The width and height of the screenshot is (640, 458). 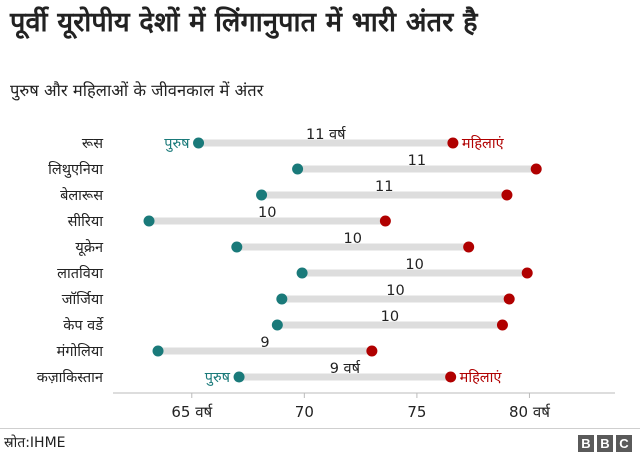 What do you see at coordinates (35, 443) in the screenshot?
I see `source-note: स्रोत:IHME` at bounding box center [35, 443].